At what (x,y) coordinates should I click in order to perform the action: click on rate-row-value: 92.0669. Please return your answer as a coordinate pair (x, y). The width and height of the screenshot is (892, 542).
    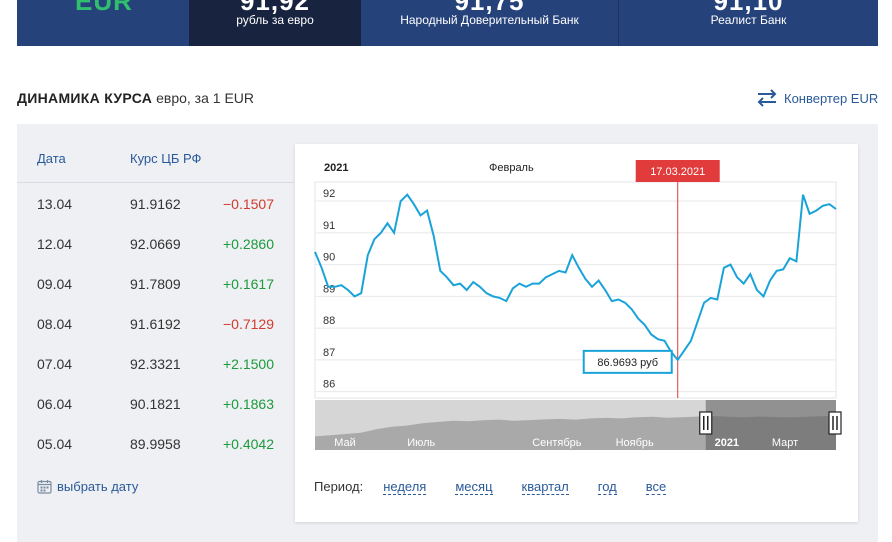
    Looking at the image, I should click on (155, 244).